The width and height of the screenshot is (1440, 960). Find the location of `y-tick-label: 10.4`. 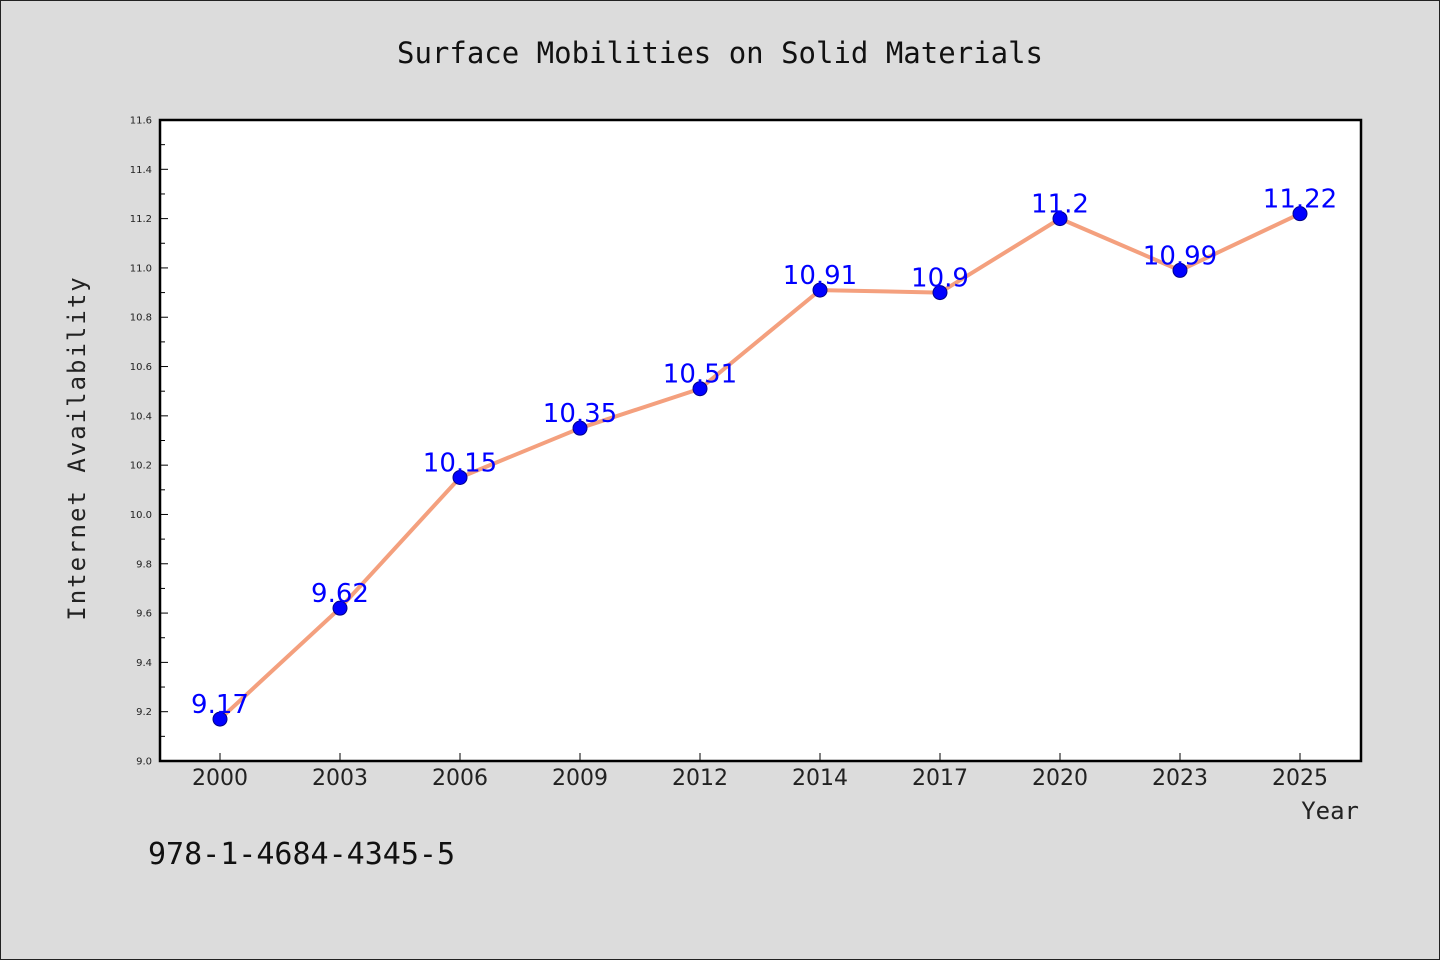

y-tick-label: 10.4 is located at coordinates (141, 416).